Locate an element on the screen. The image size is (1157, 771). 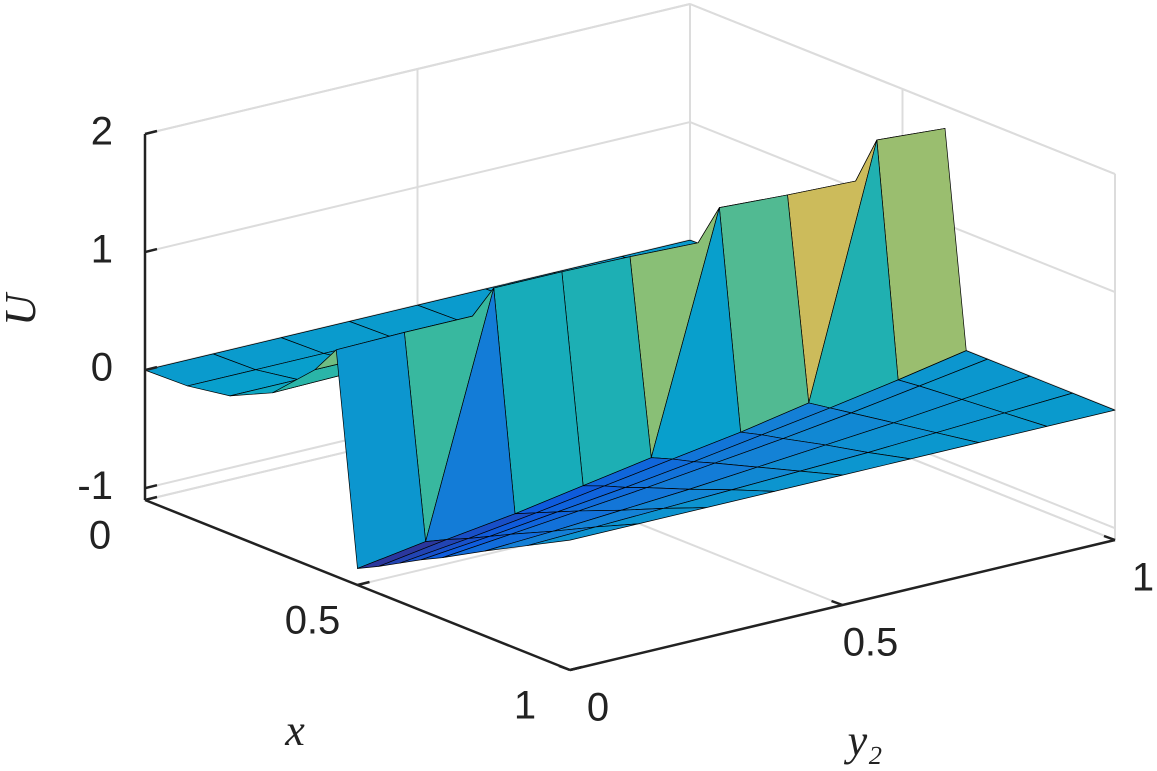
x-axis-label: x is located at coordinates (294, 730).